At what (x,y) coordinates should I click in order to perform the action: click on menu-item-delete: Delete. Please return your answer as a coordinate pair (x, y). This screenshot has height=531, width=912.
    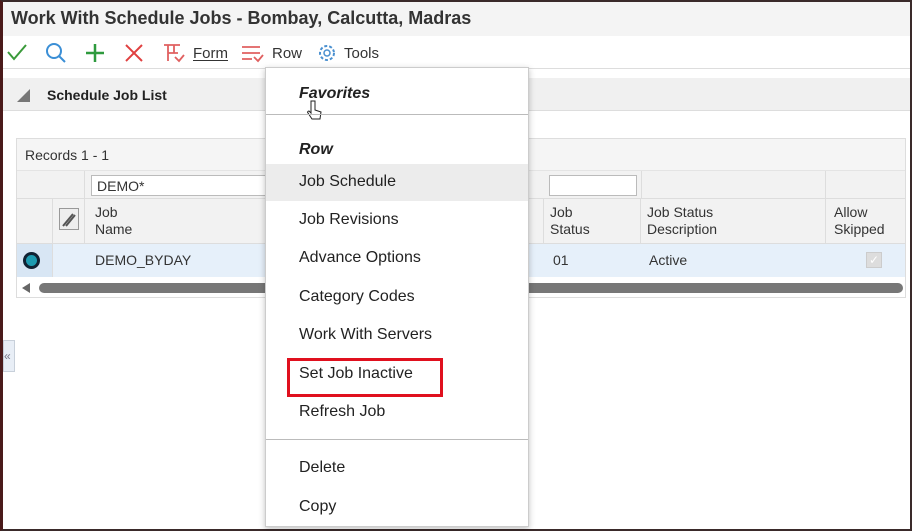
    Looking at the image, I should click on (322, 467).